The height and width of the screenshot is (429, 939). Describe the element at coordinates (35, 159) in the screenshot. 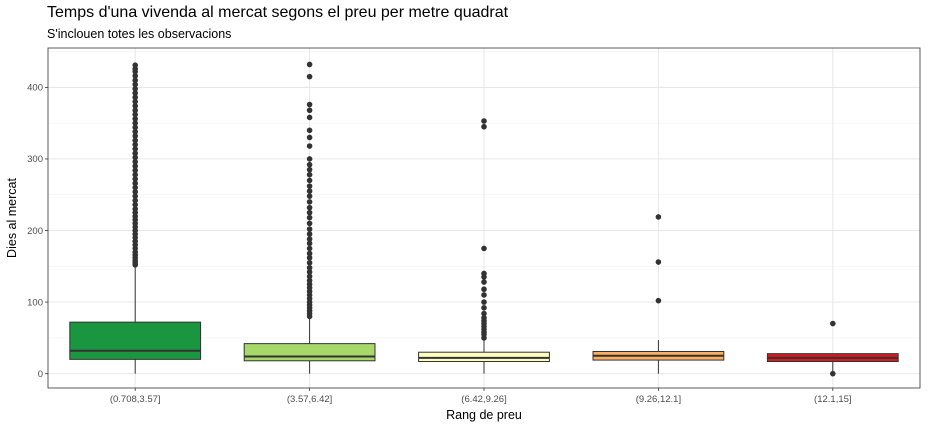

I see `y-tick-label: 300` at that location.